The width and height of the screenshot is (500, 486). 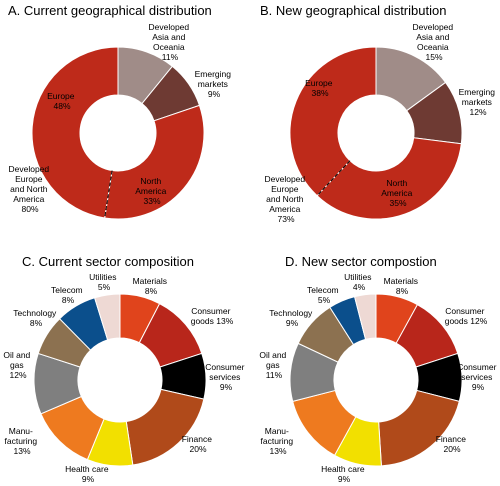 I want to click on label-telecom: Telecom 5%, so click(x=324, y=295).